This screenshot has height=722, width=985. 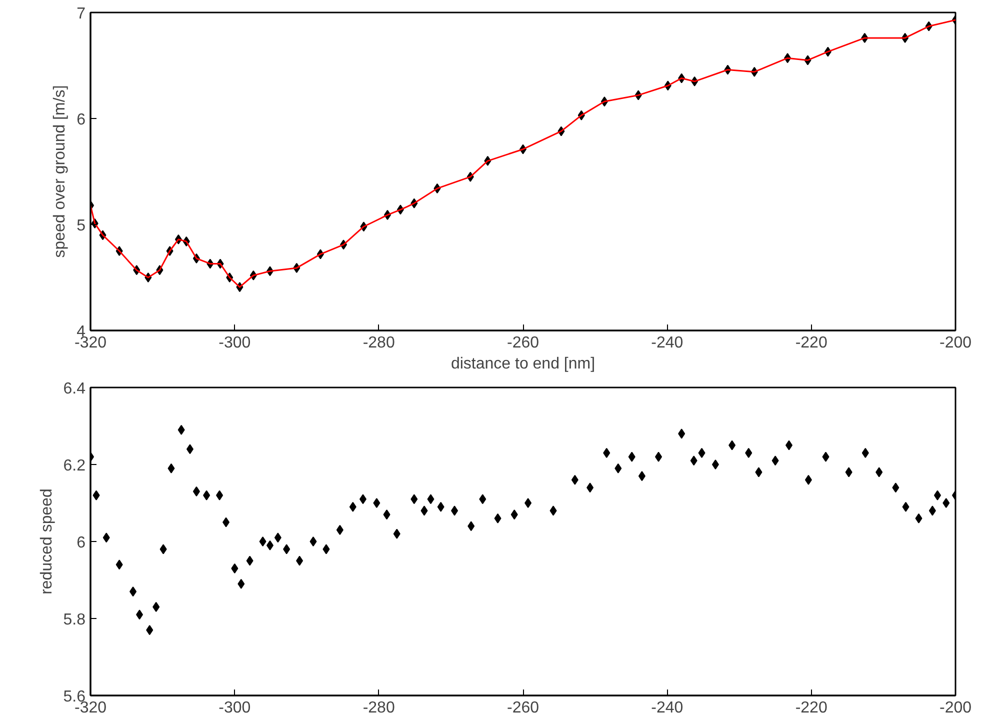 What do you see at coordinates (74, 466) in the screenshot?
I see `y-tick-label: 6.2` at bounding box center [74, 466].